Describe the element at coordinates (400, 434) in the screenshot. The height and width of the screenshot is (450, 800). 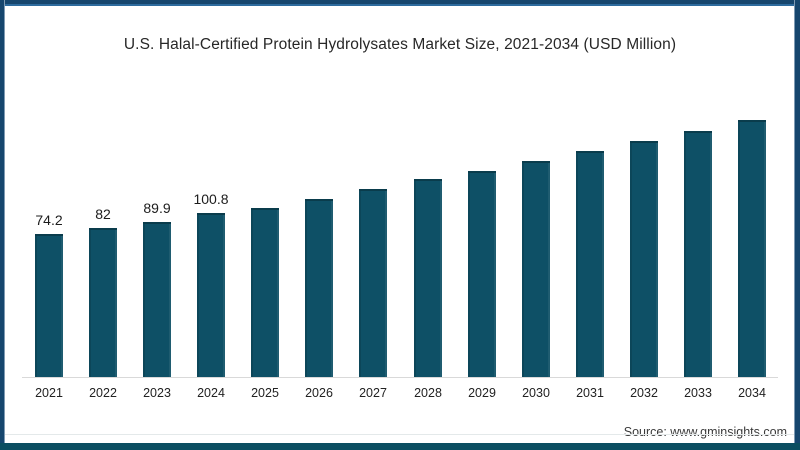
I see `bottom-divider` at that location.